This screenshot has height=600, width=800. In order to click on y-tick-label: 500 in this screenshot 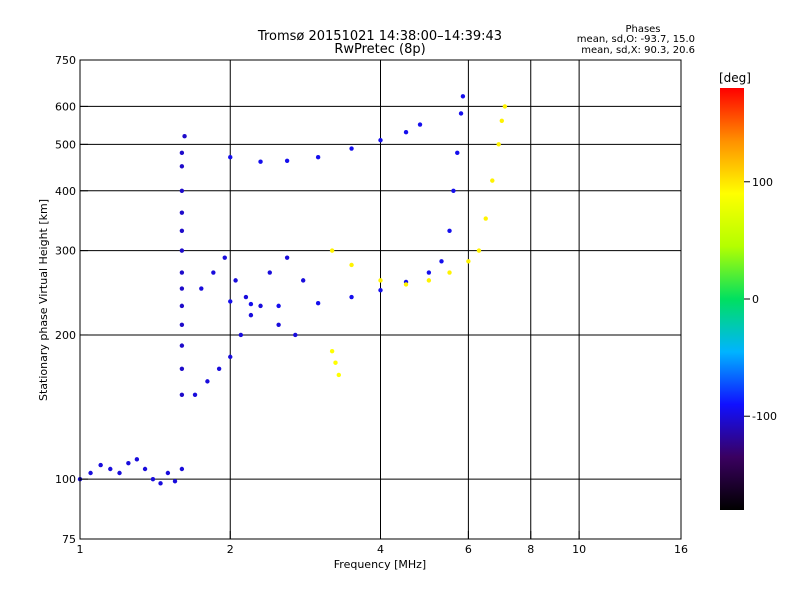, I will do `click(65, 144)`.